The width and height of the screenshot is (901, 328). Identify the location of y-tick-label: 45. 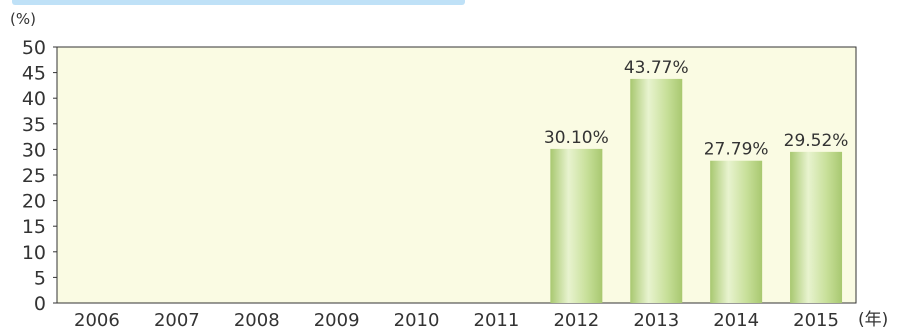
(34, 74).